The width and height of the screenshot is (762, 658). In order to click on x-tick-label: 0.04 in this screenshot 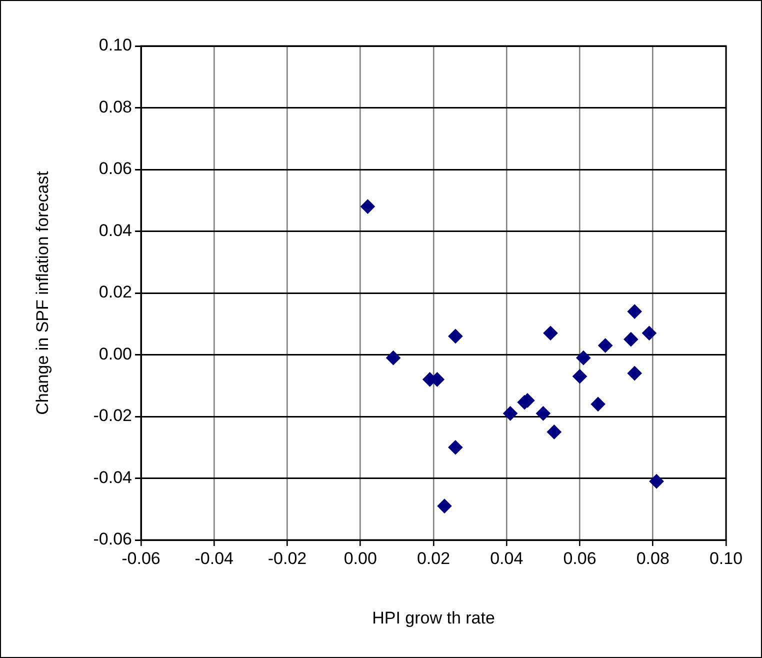, I will do `click(507, 558)`.